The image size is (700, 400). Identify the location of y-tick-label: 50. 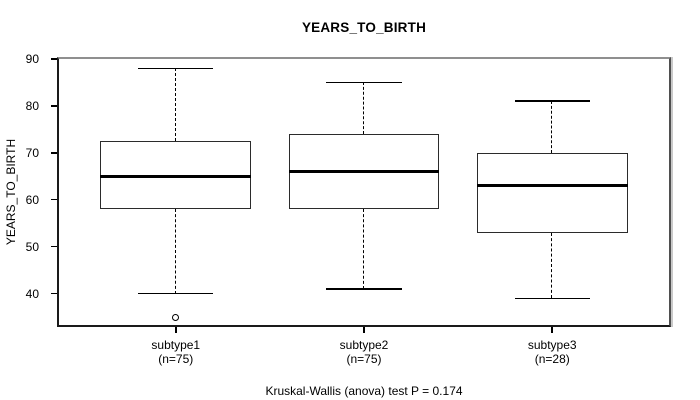
(32, 246).